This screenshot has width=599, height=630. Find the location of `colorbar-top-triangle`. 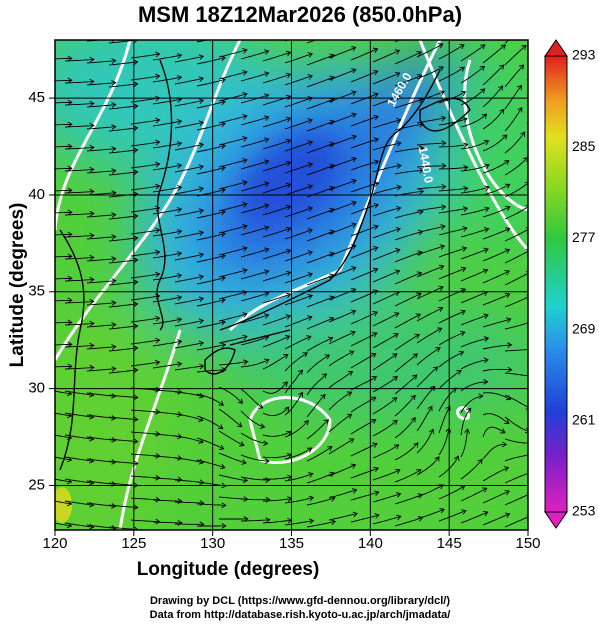

colorbar-top-triangle is located at coordinates (556, 48).